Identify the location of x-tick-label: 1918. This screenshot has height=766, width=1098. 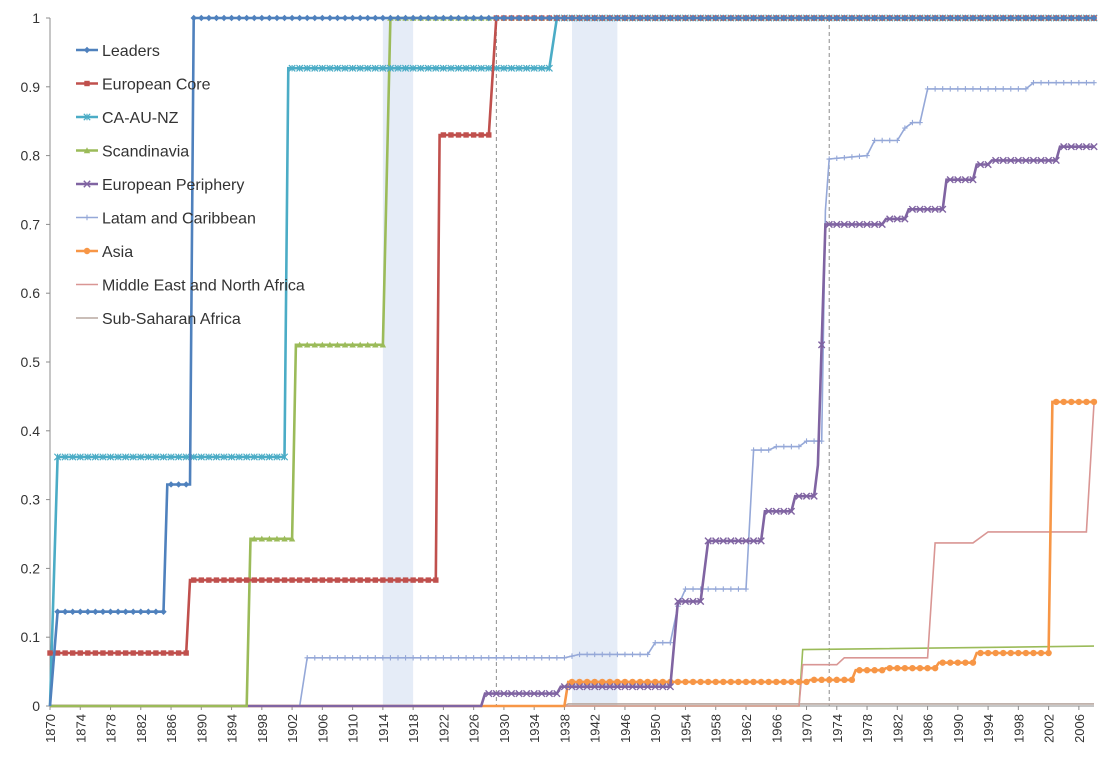
(413, 728).